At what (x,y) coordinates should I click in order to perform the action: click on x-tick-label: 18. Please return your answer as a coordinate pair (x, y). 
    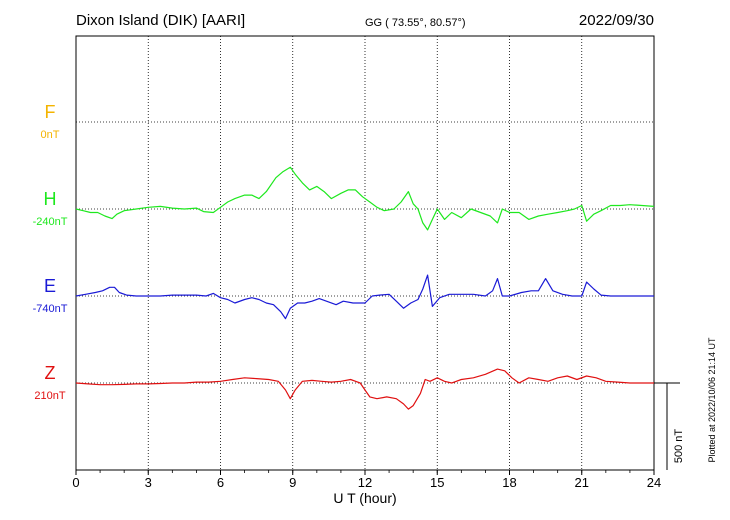
    Looking at the image, I should click on (509, 482).